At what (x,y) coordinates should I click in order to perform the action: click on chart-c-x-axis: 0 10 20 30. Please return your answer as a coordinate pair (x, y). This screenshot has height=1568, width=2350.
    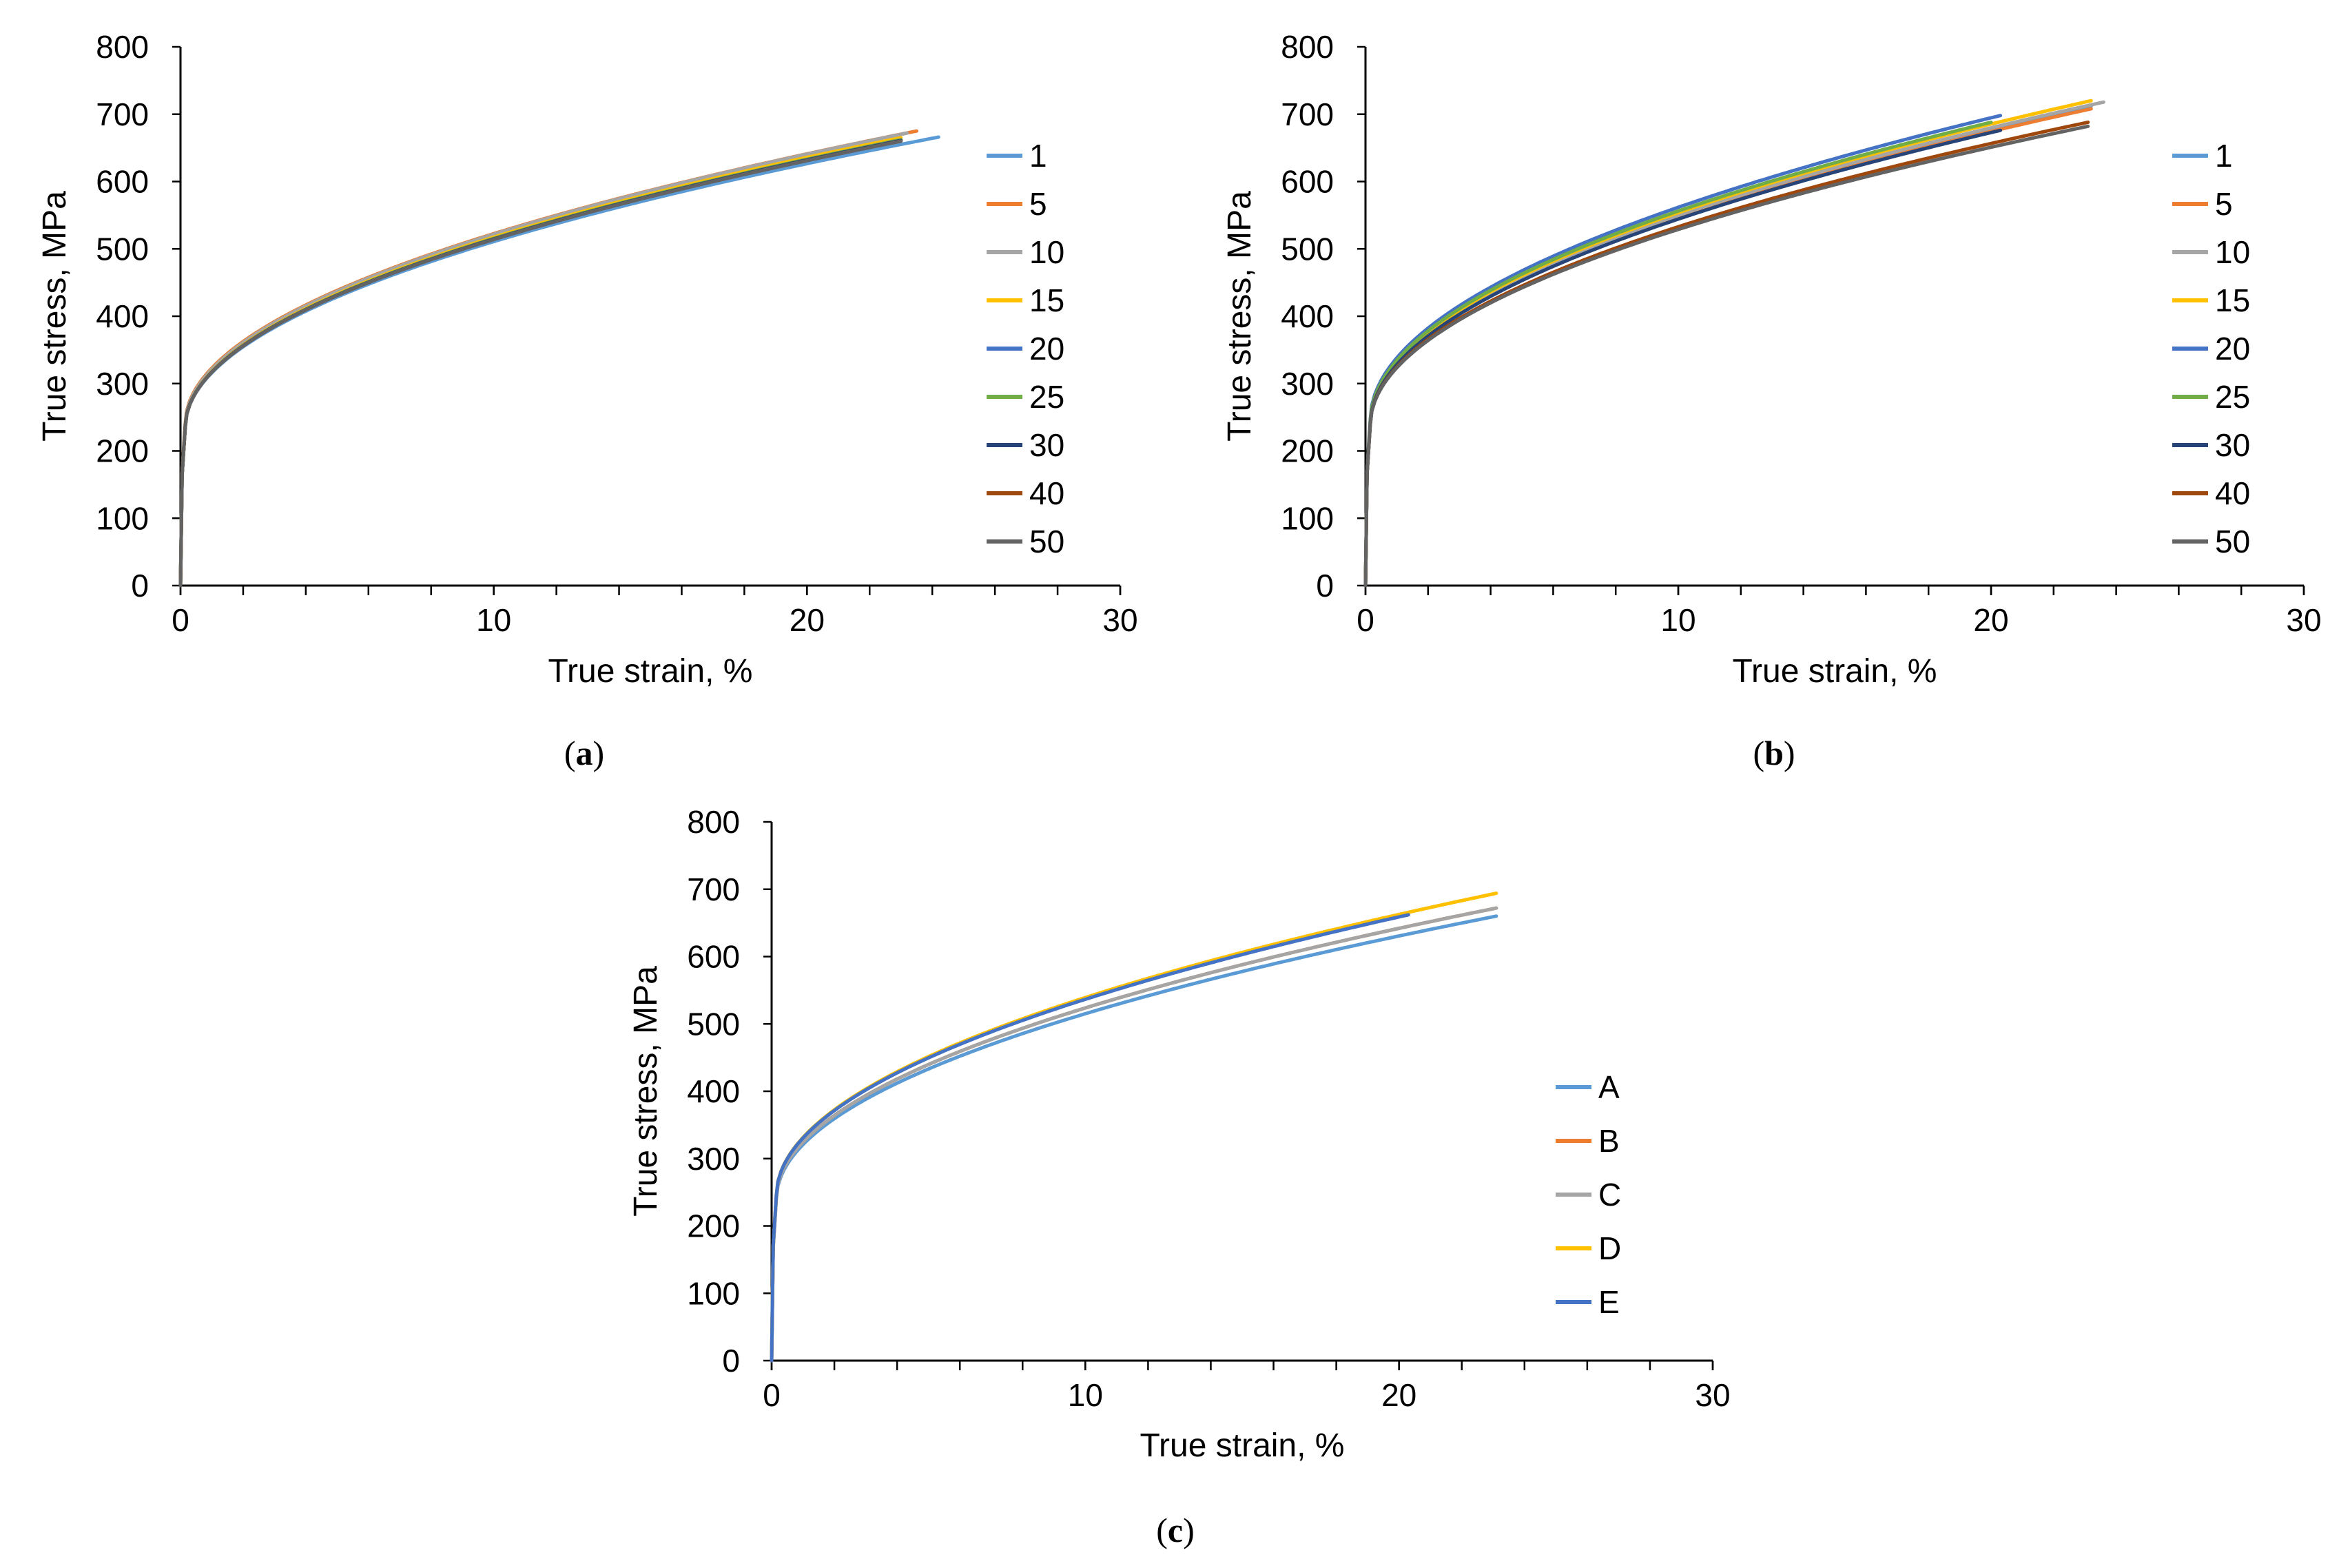
    Looking at the image, I should click on (1247, 1386).